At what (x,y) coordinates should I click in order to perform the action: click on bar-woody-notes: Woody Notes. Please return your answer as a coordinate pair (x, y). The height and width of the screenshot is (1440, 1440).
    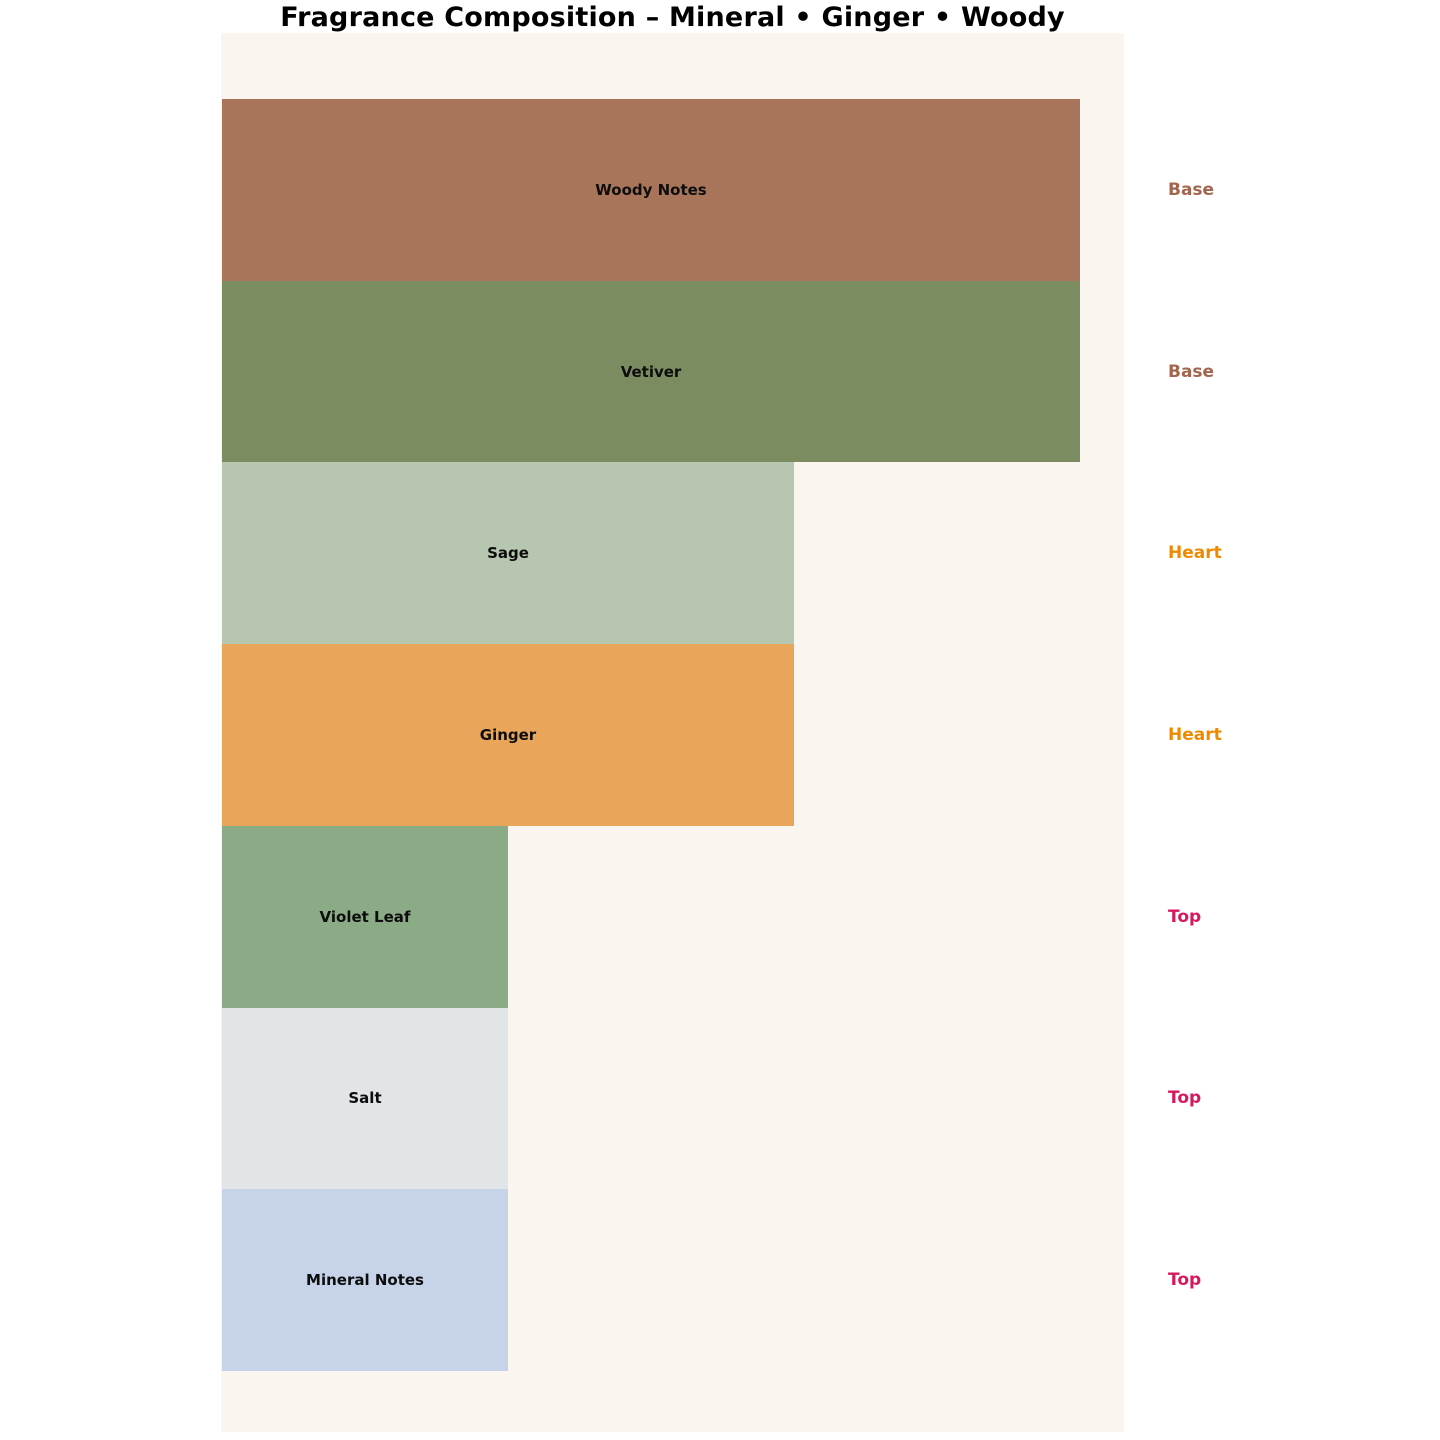
    Looking at the image, I should click on (651, 190).